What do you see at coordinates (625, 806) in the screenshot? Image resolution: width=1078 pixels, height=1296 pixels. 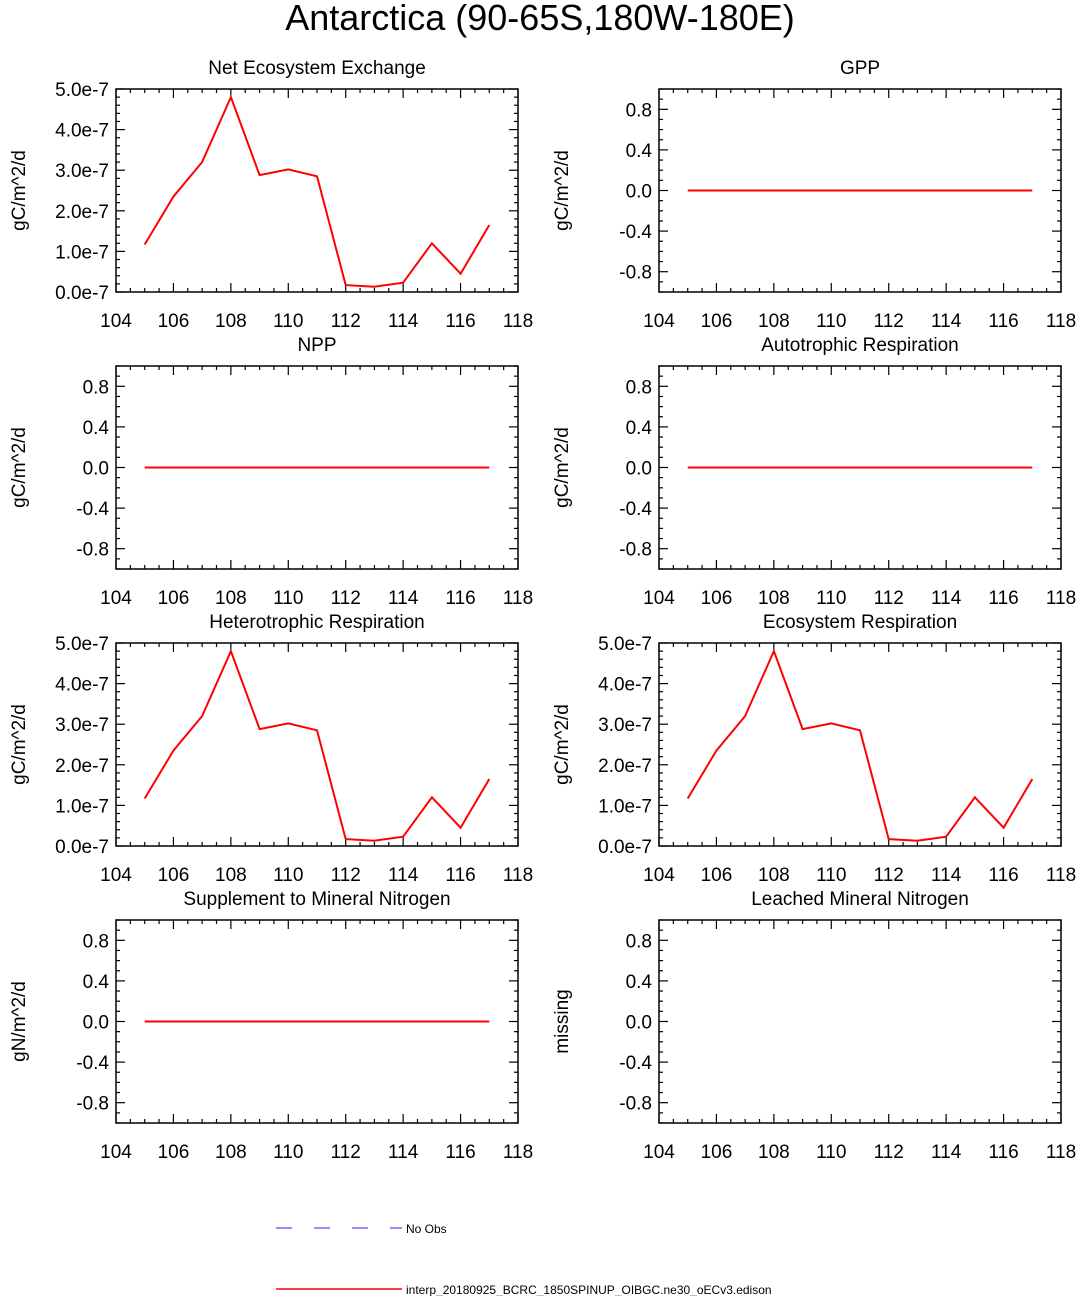 I see `y-tick-label: 1.0e-7` at bounding box center [625, 806].